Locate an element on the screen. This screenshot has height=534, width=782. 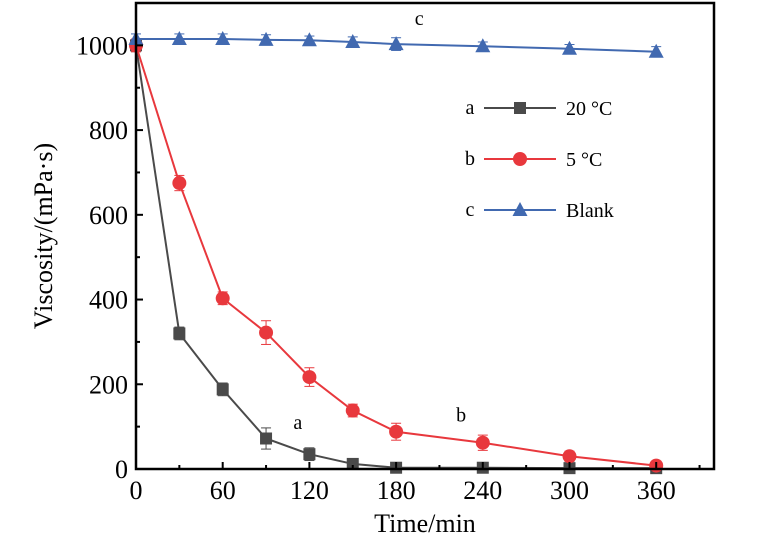
legend-tag: a is located at coordinates (470, 108).